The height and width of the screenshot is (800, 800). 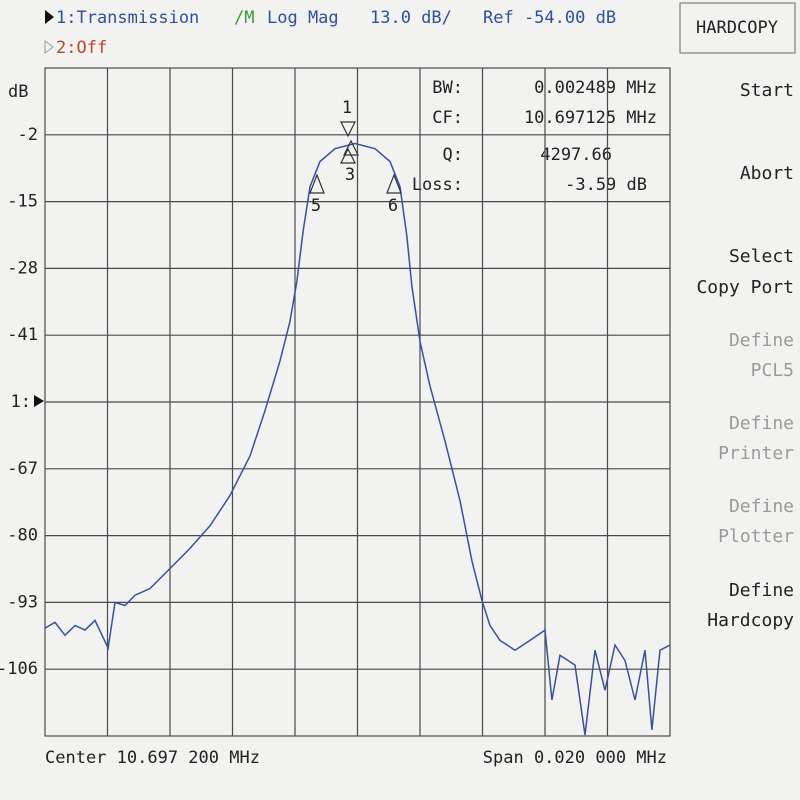 I want to click on readout-label: Q:, so click(x=453, y=155).